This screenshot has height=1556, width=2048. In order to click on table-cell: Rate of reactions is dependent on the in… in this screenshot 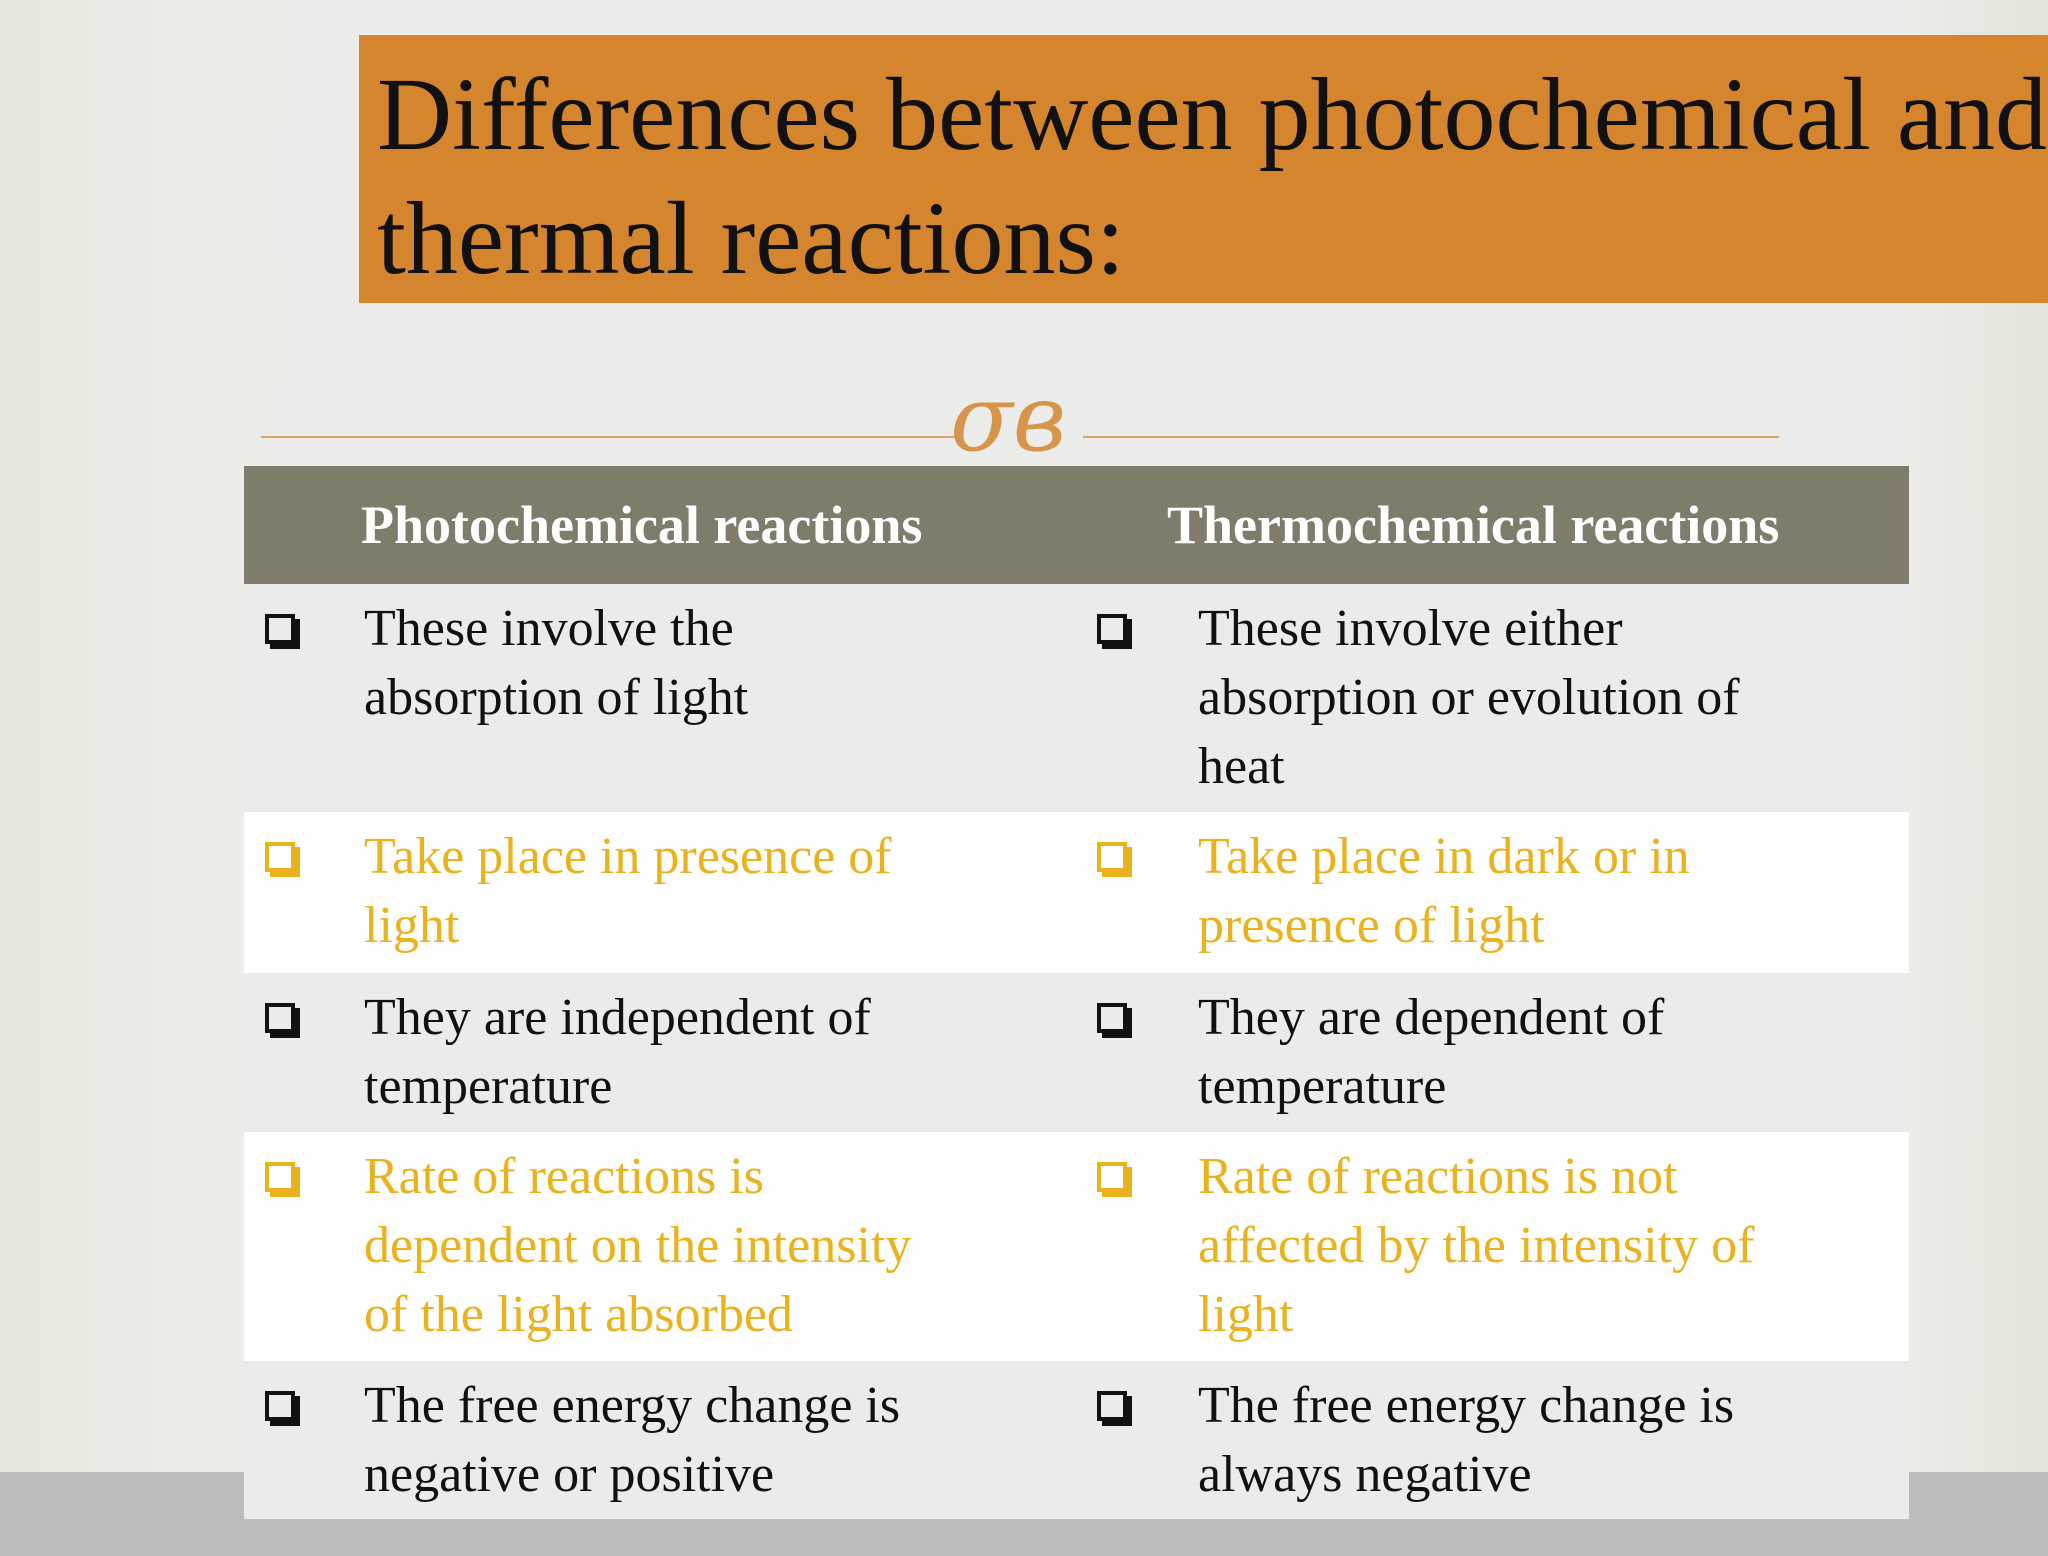, I will do `click(638, 1245)`.